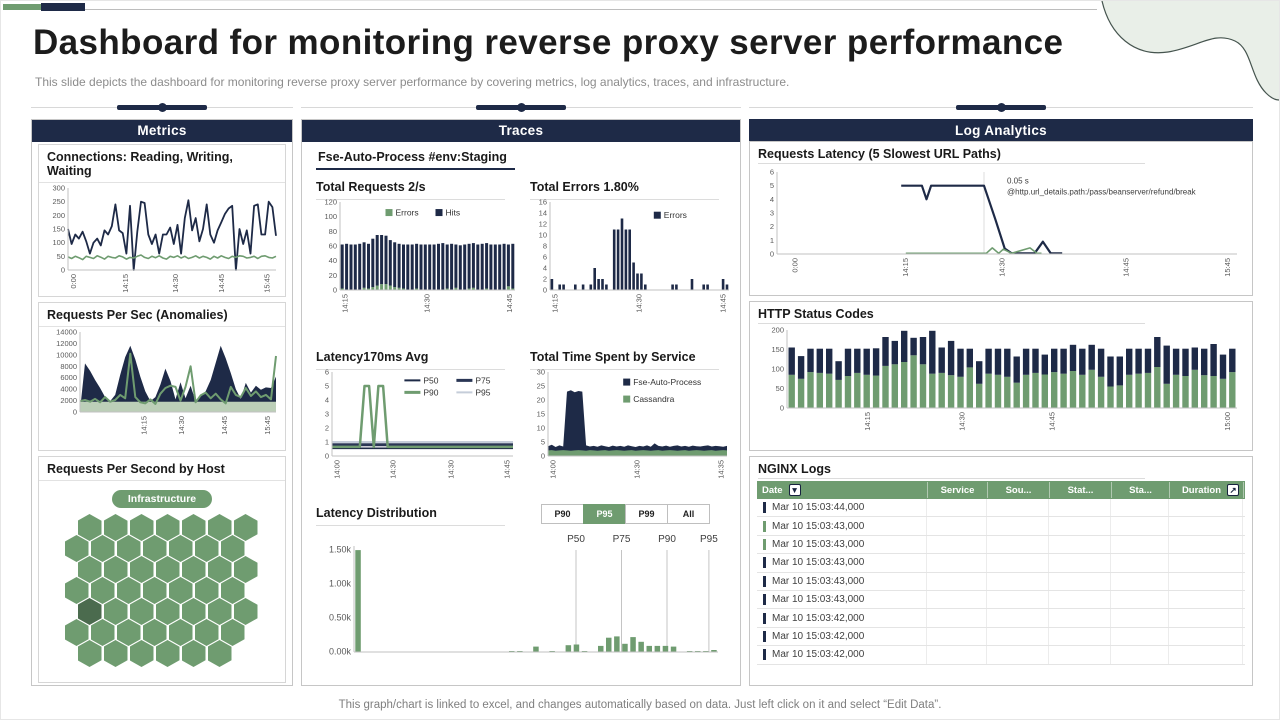 Image resolution: width=1280 pixels, height=720 pixels. I want to click on header-cell-duration: Duration ↗, so click(1207, 490).